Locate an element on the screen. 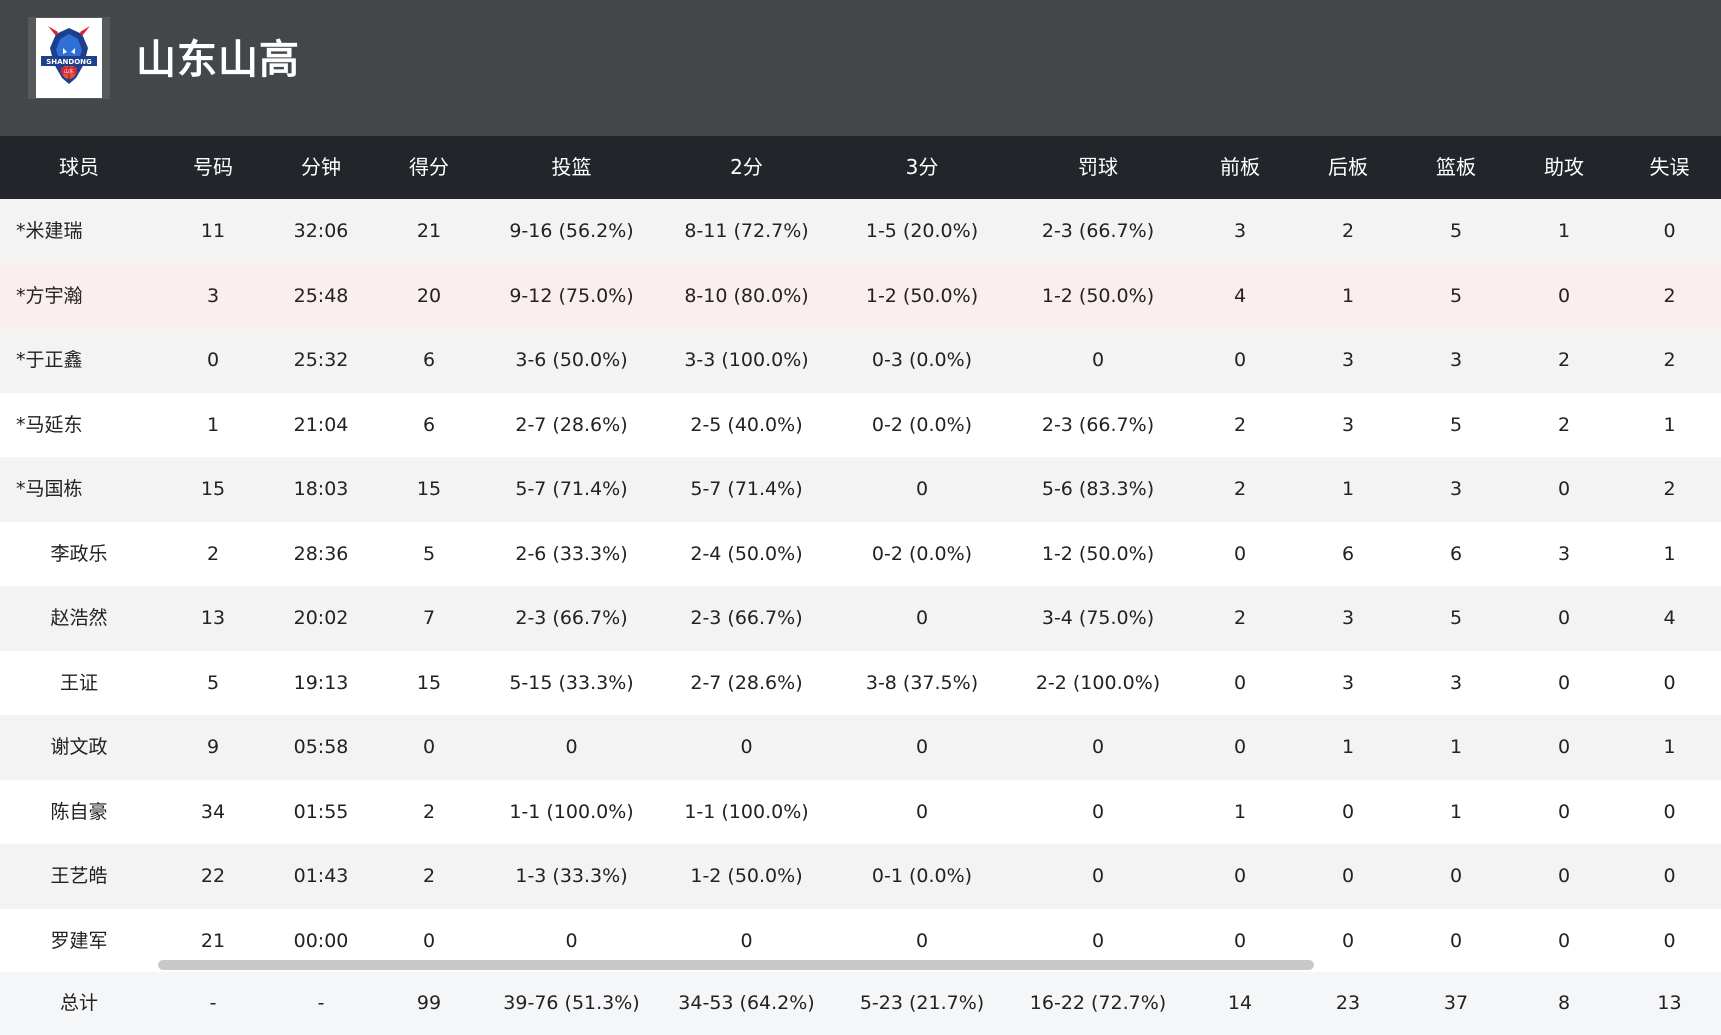 This screenshot has height=1035, width=1721. player-name: *于正鑫 is located at coordinates (79, 360).